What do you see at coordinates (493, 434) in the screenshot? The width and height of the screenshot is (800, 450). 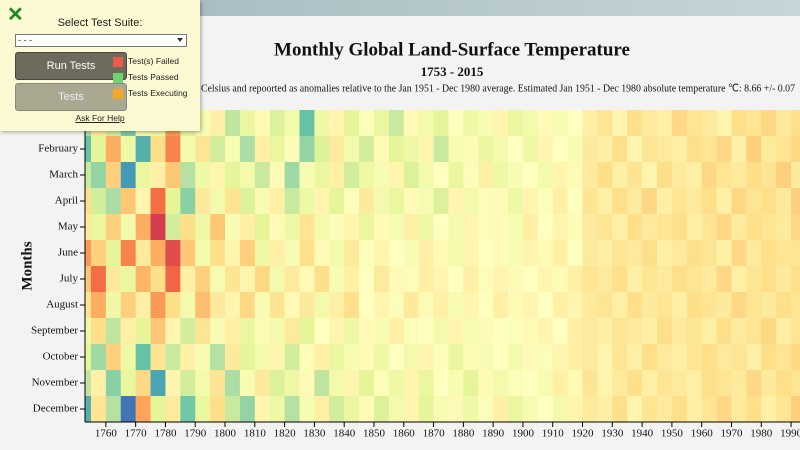 I see `x-tick-label: 1890` at bounding box center [493, 434].